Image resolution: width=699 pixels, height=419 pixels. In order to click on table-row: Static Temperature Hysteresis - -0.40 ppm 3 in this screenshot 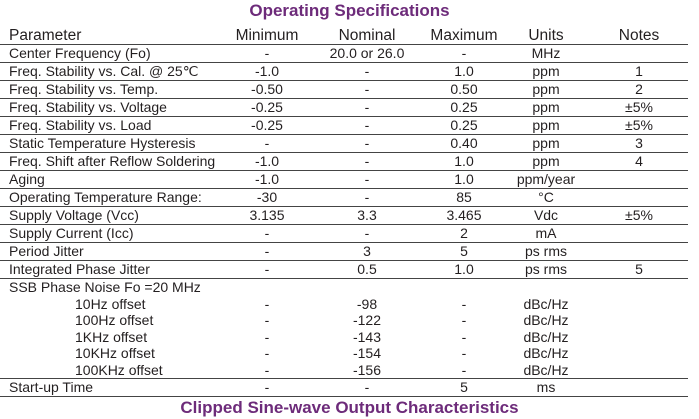, I will do `click(344, 143)`.